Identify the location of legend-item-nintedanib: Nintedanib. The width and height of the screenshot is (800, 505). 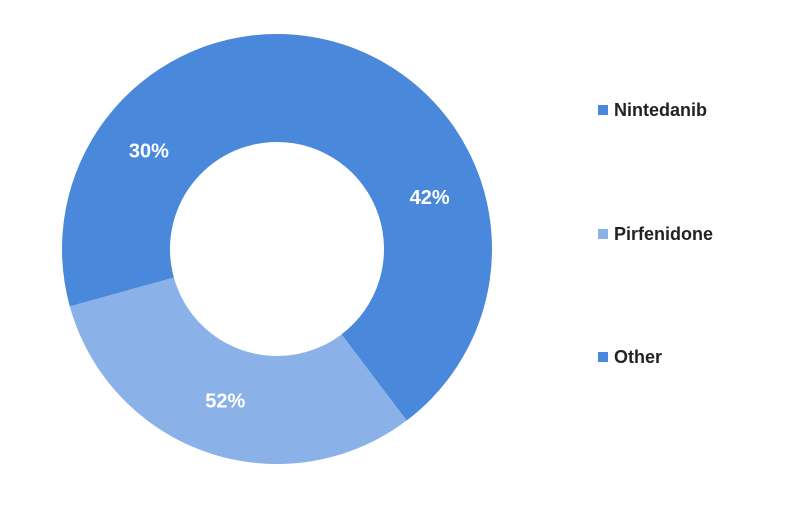
(652, 110).